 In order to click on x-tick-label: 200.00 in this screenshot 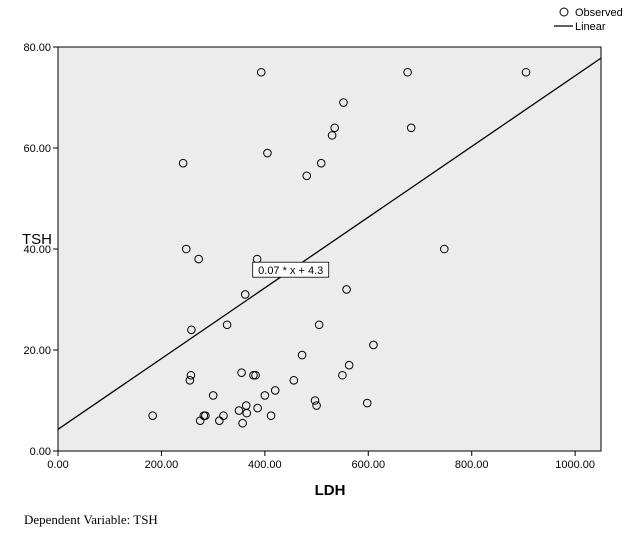, I will do `click(162, 465)`.